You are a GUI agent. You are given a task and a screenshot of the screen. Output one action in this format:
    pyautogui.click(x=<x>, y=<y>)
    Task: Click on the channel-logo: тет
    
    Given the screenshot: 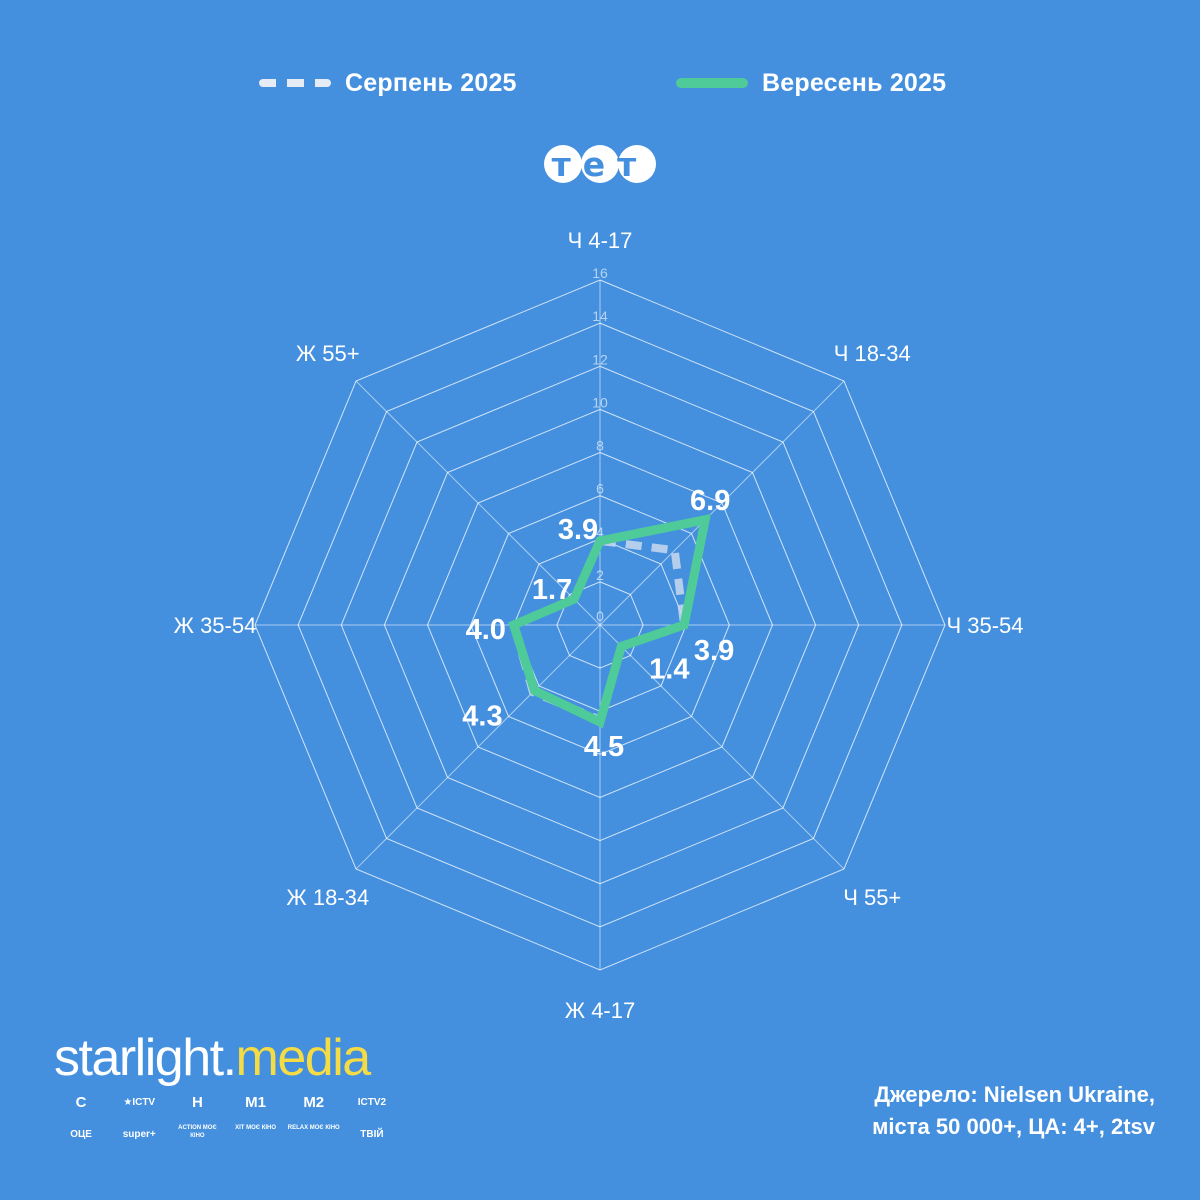 What is the action you would take?
    pyautogui.click(x=600, y=164)
    